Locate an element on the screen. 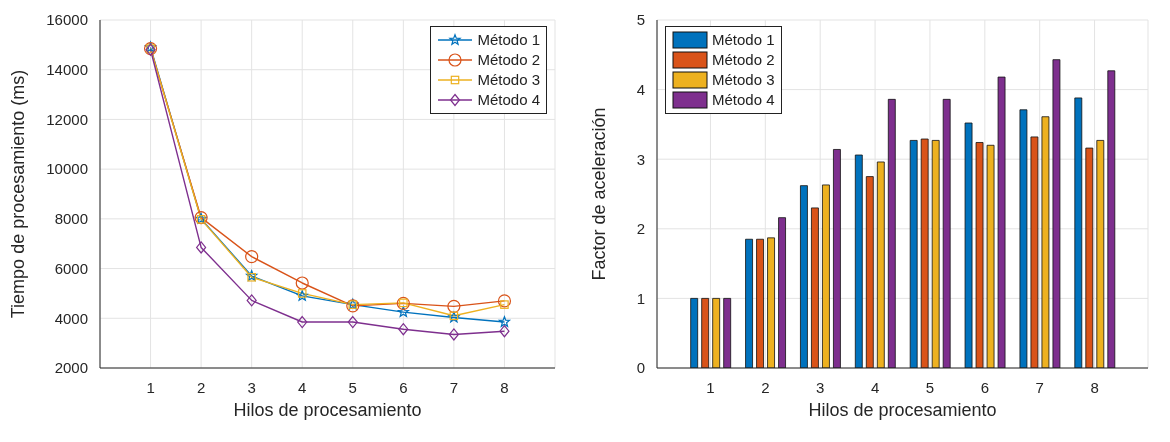 This screenshot has width=1170, height=442. y-tick-label: 4 is located at coordinates (640, 89).